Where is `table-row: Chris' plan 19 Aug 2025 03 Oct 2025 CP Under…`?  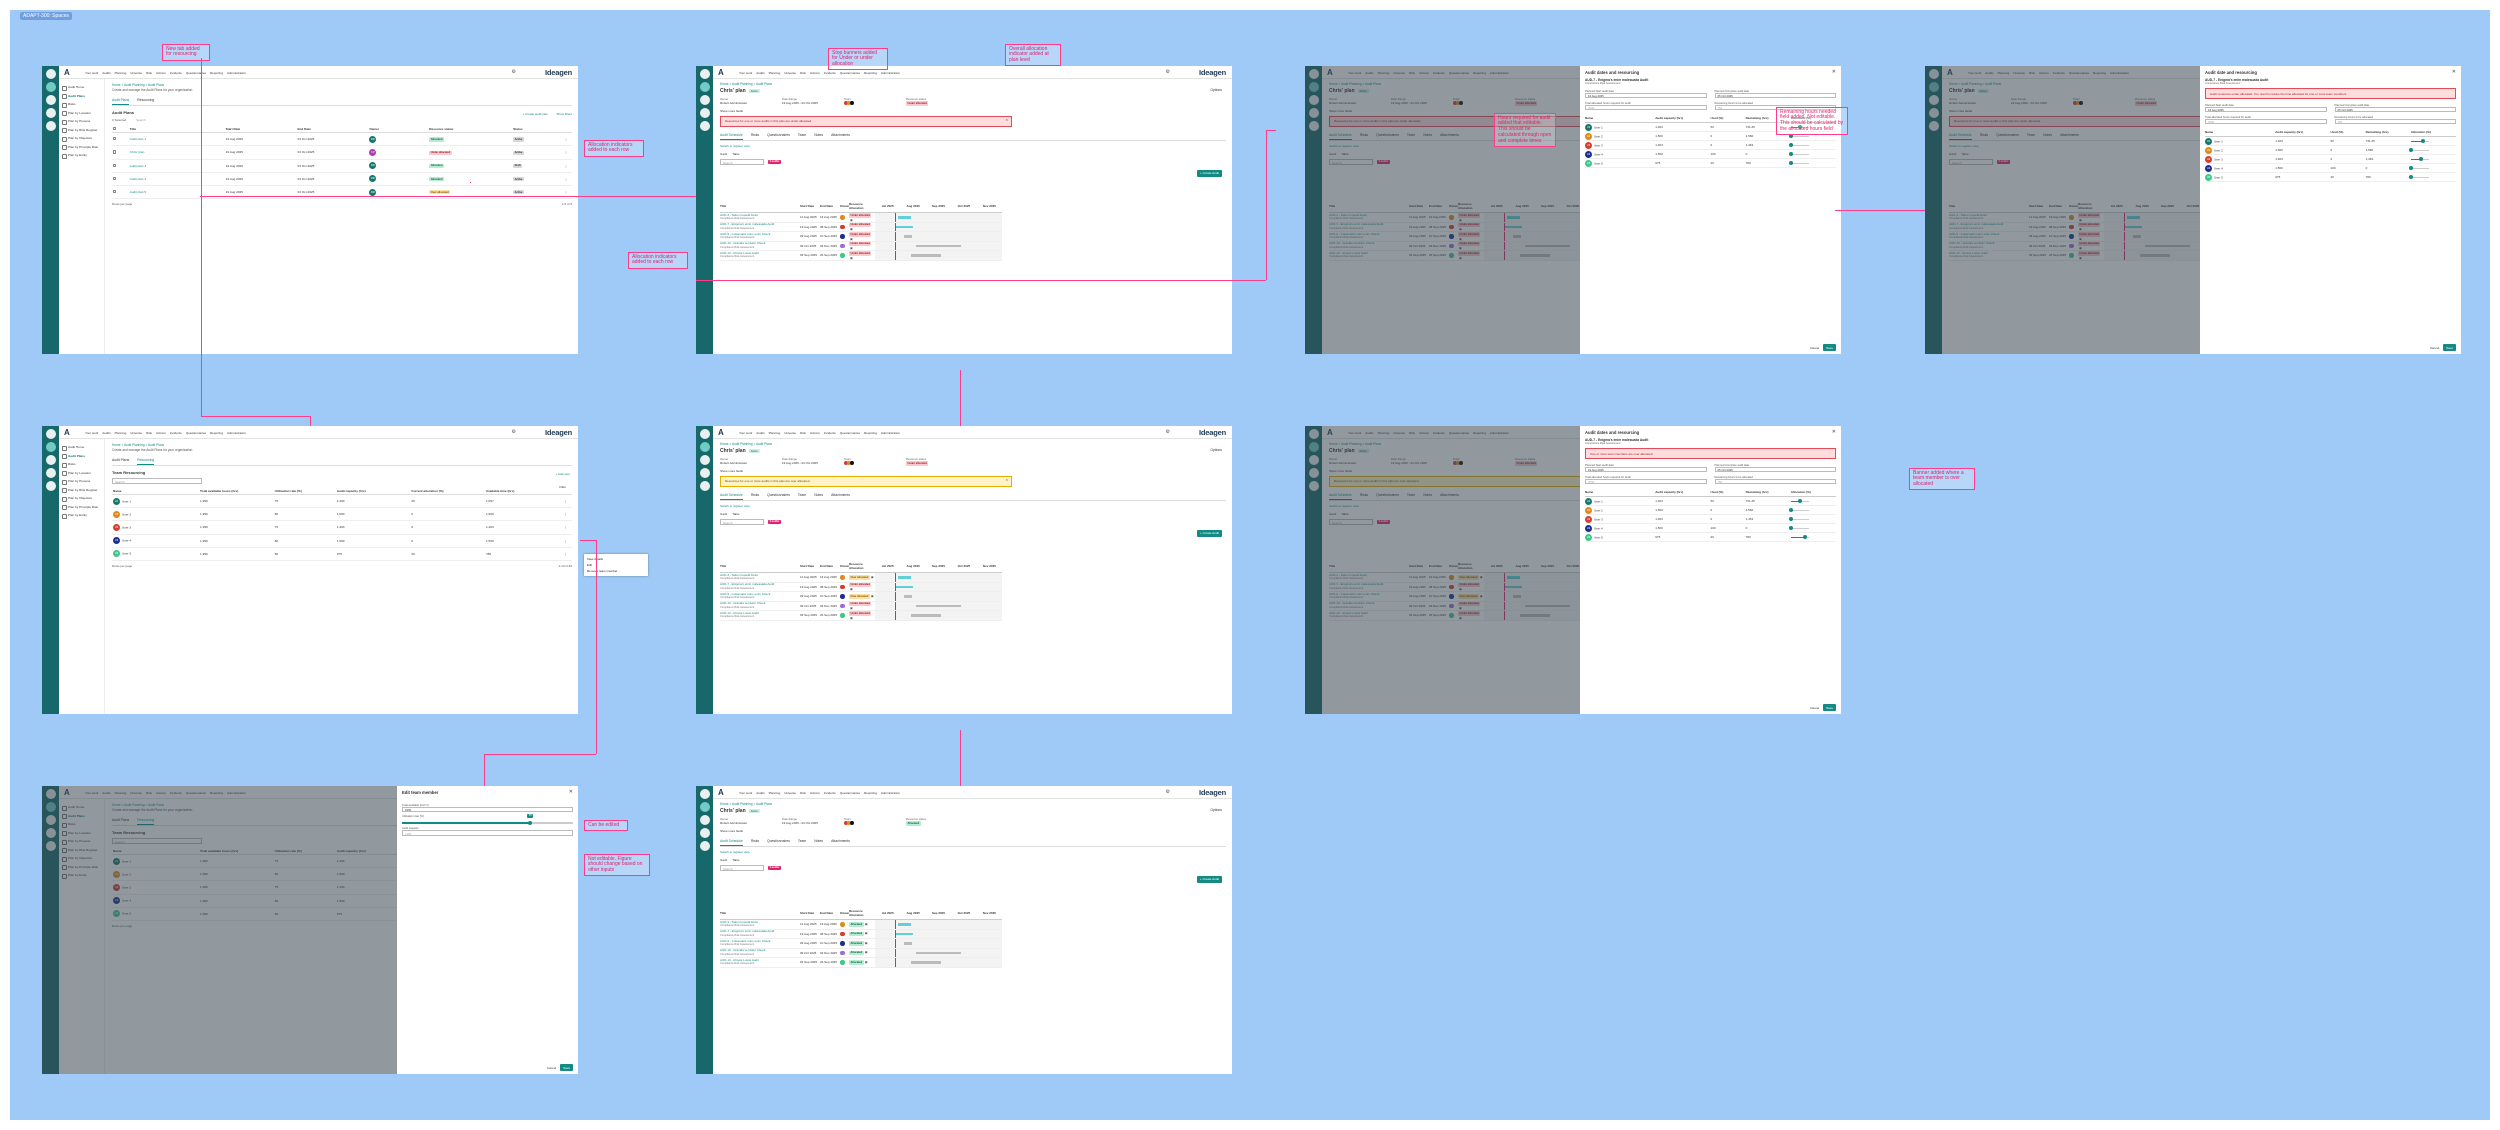 table-row: Chris' plan 19 Aug 2025 03 Oct 2025 CP Under… is located at coordinates (342, 152).